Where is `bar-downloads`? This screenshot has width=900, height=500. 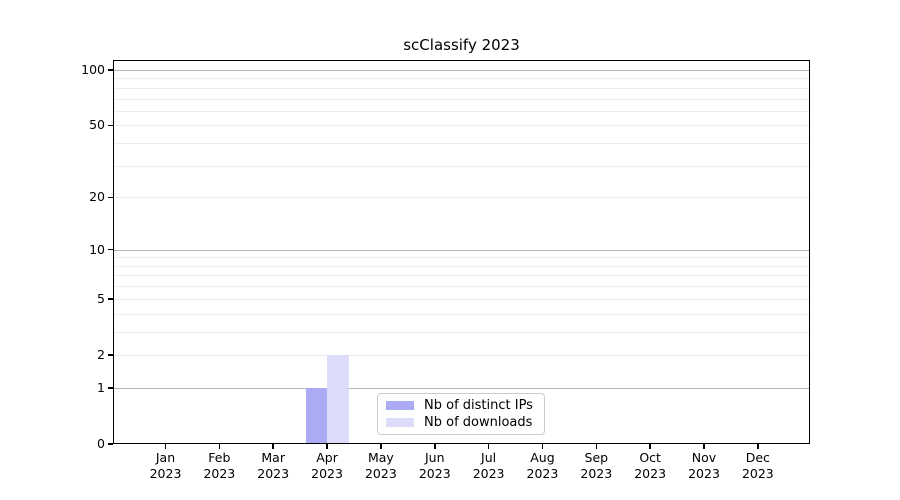 bar-downloads is located at coordinates (338, 399).